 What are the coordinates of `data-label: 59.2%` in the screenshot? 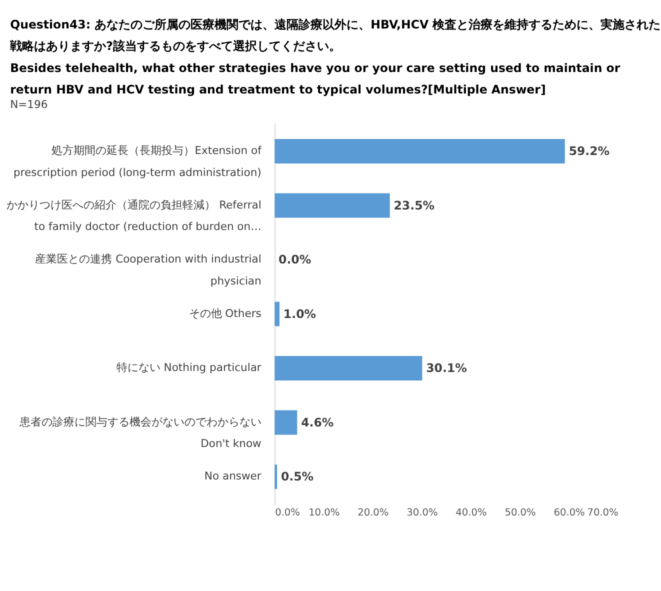 It's located at (589, 151).